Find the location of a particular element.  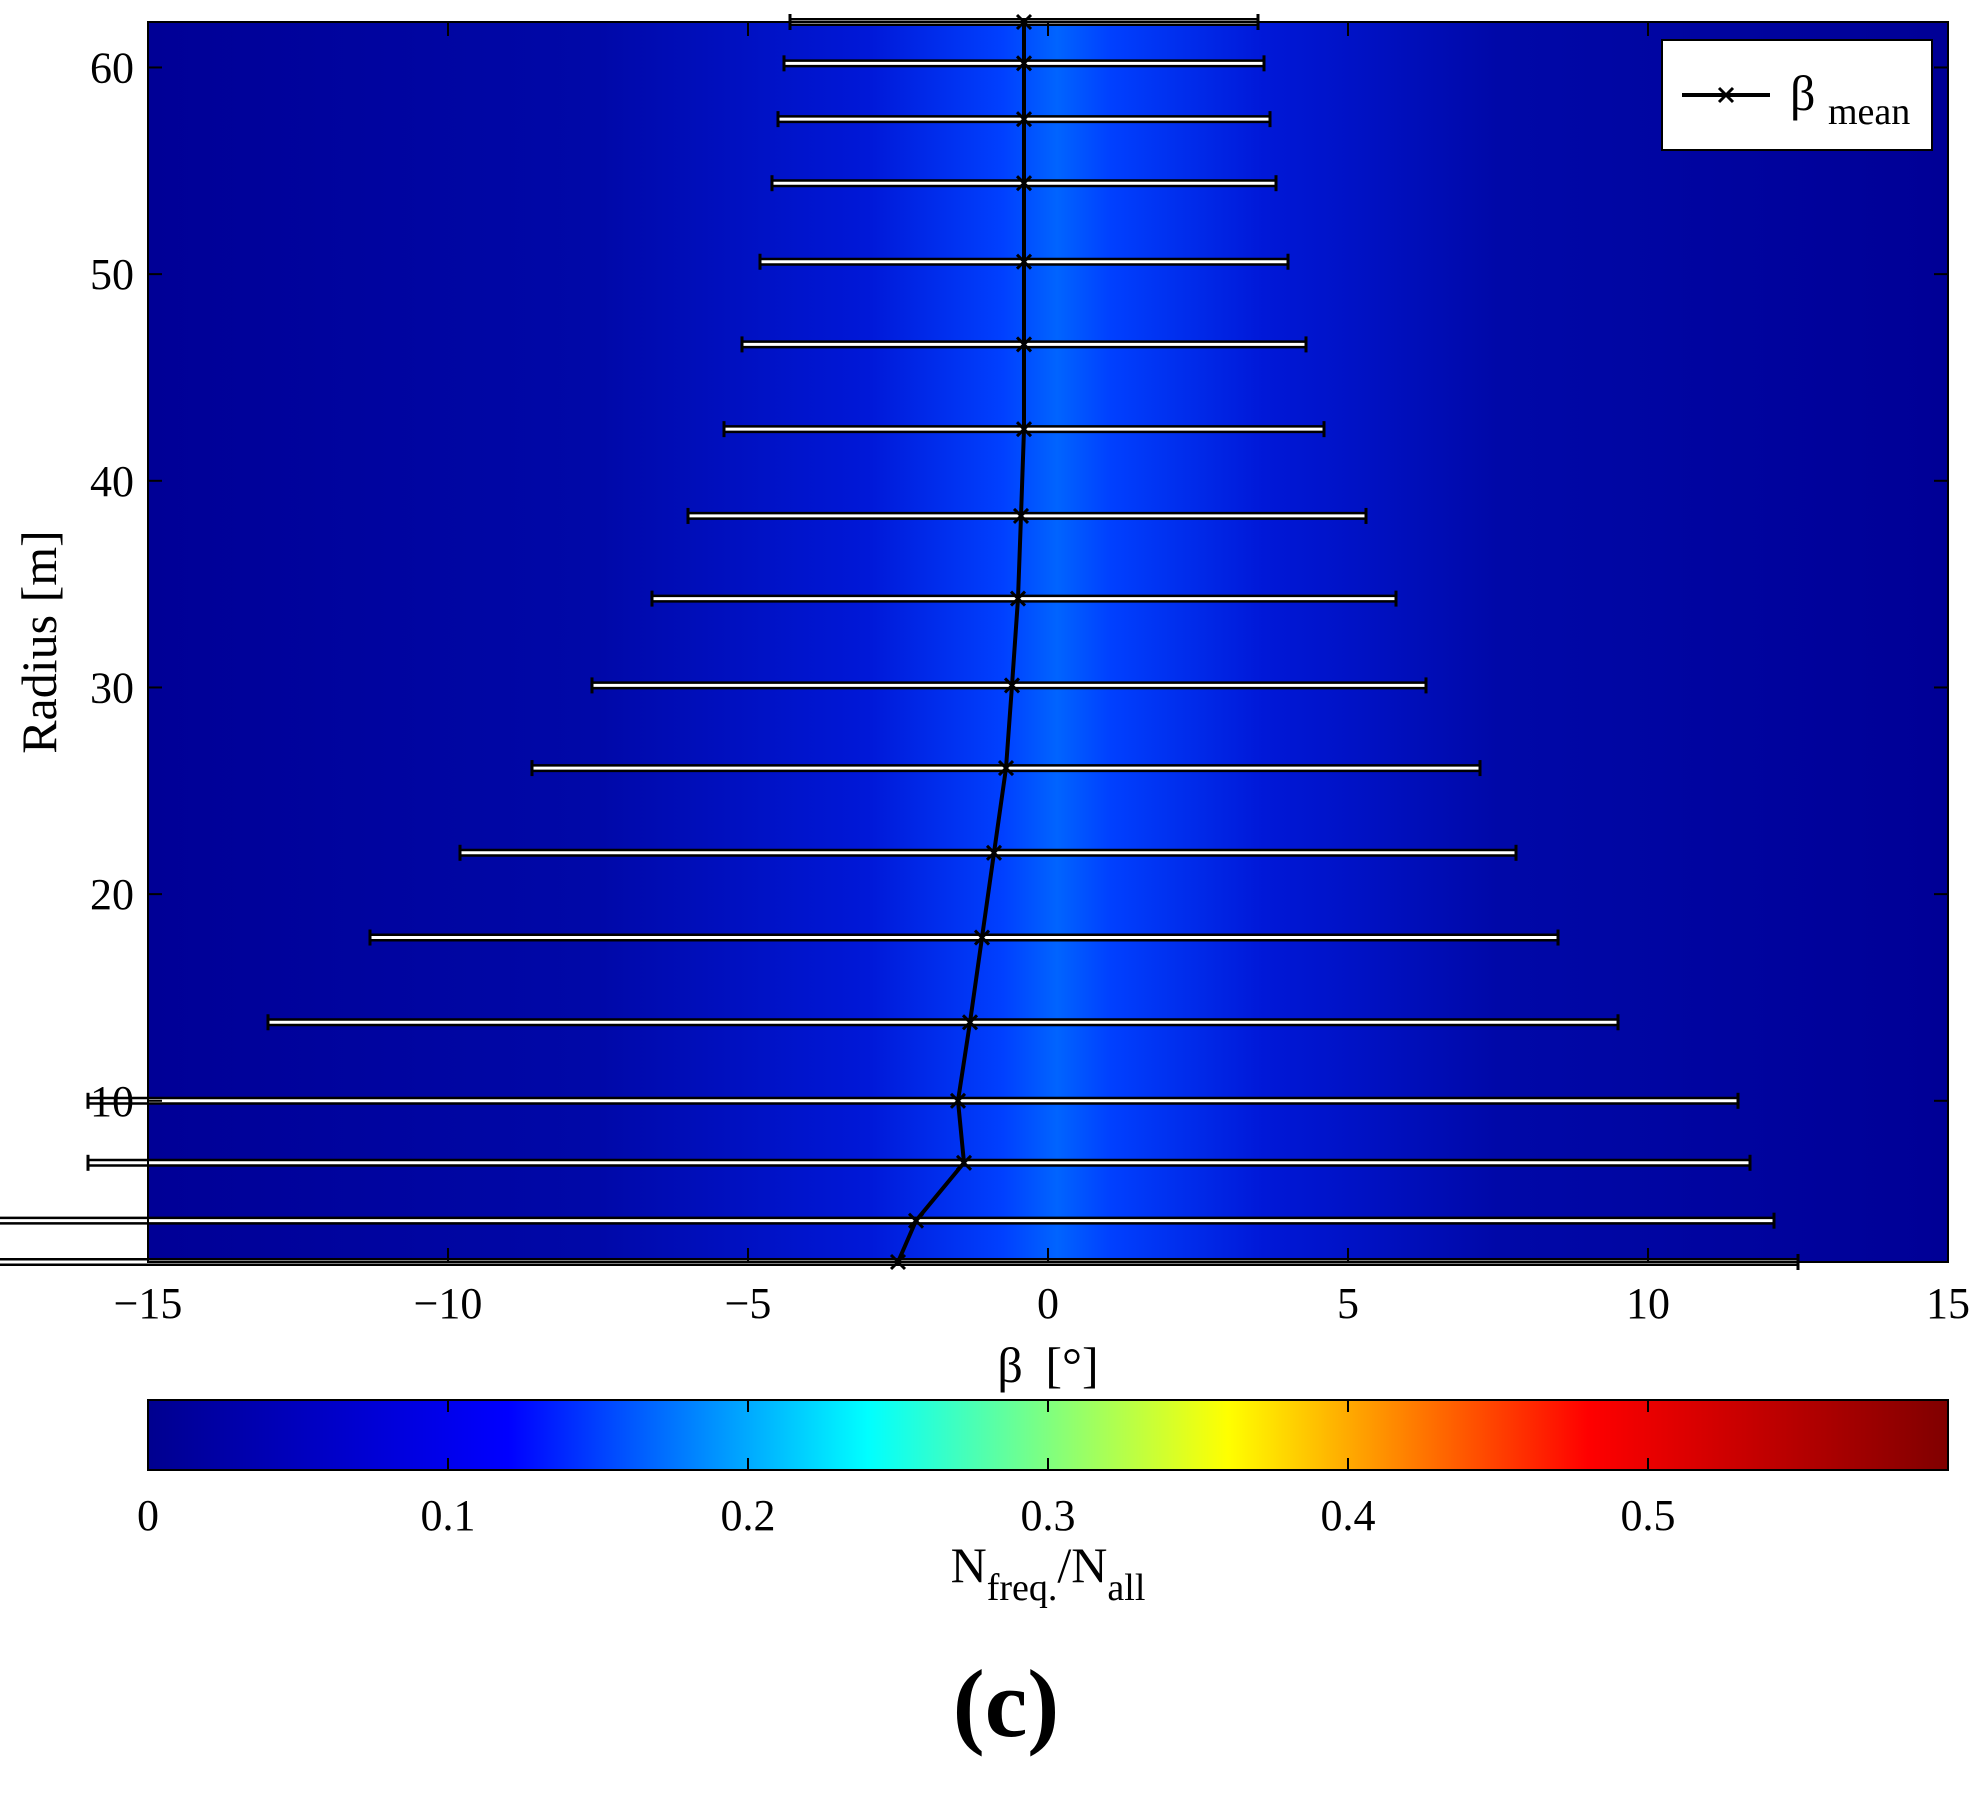

legend-subscript: mean is located at coordinates (1869, 112).